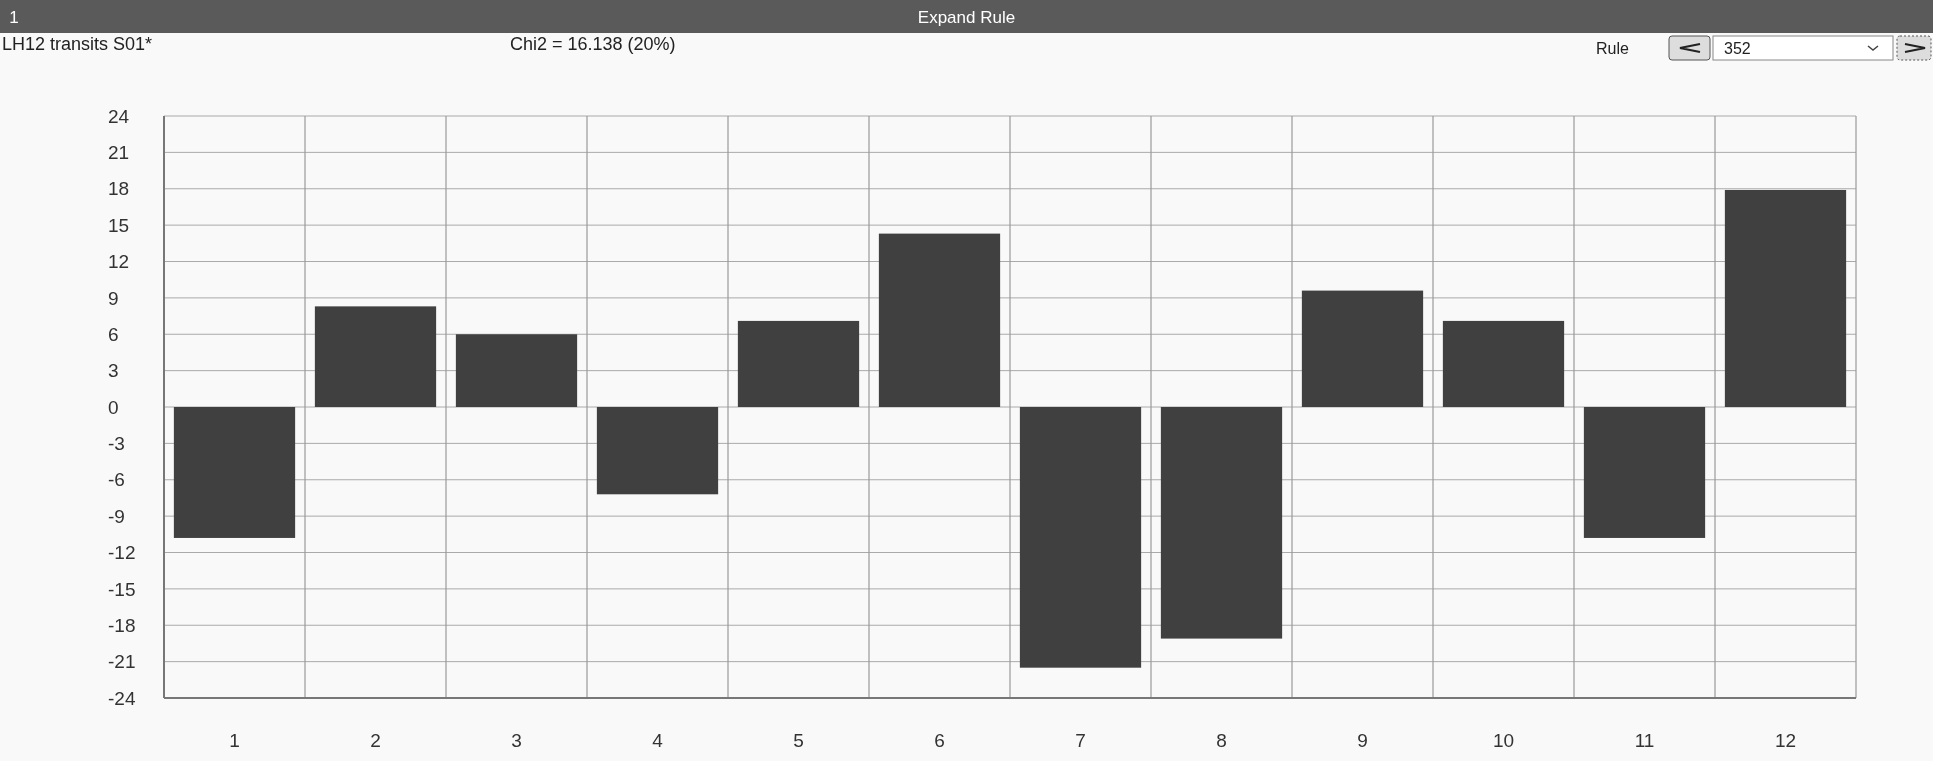 This screenshot has width=1933, height=761. Describe the element at coordinates (122, 553) in the screenshot. I see `y-tick-label: -12` at that location.